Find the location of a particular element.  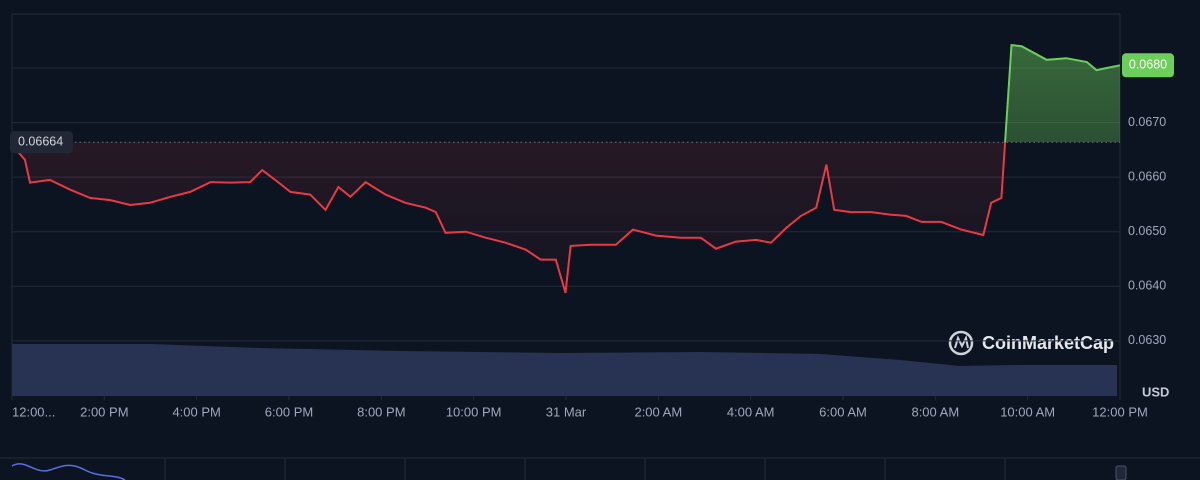

navigator-handle is located at coordinates (1121, 472).